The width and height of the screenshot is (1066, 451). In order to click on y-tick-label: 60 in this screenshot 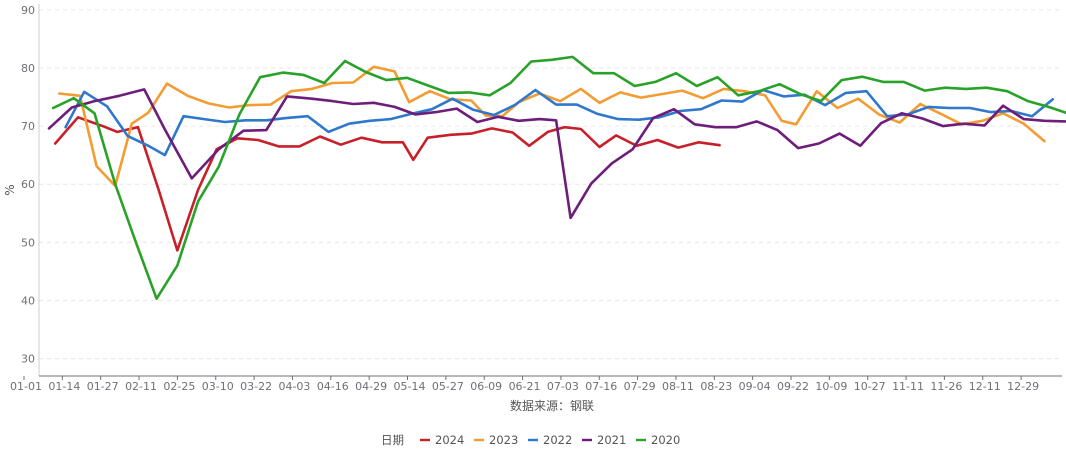, I will do `click(28, 184)`.